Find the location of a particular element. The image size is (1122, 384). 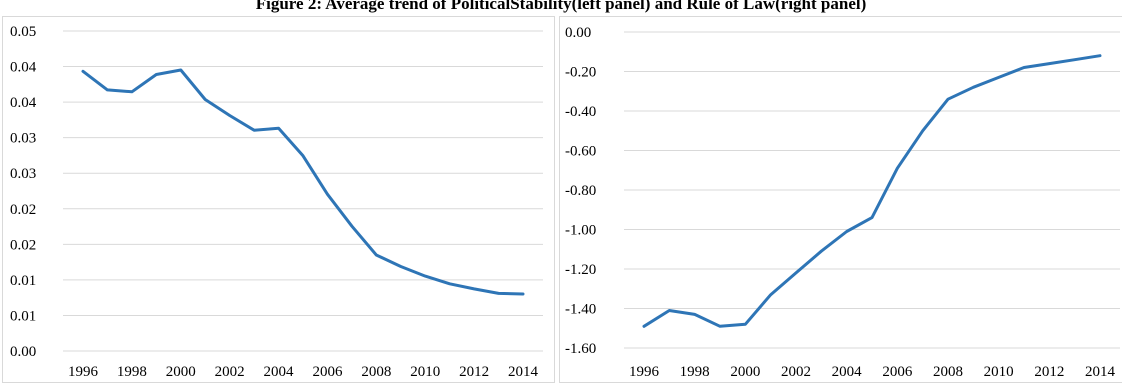

y-tick-label: 0.05 is located at coordinates (23, 32).